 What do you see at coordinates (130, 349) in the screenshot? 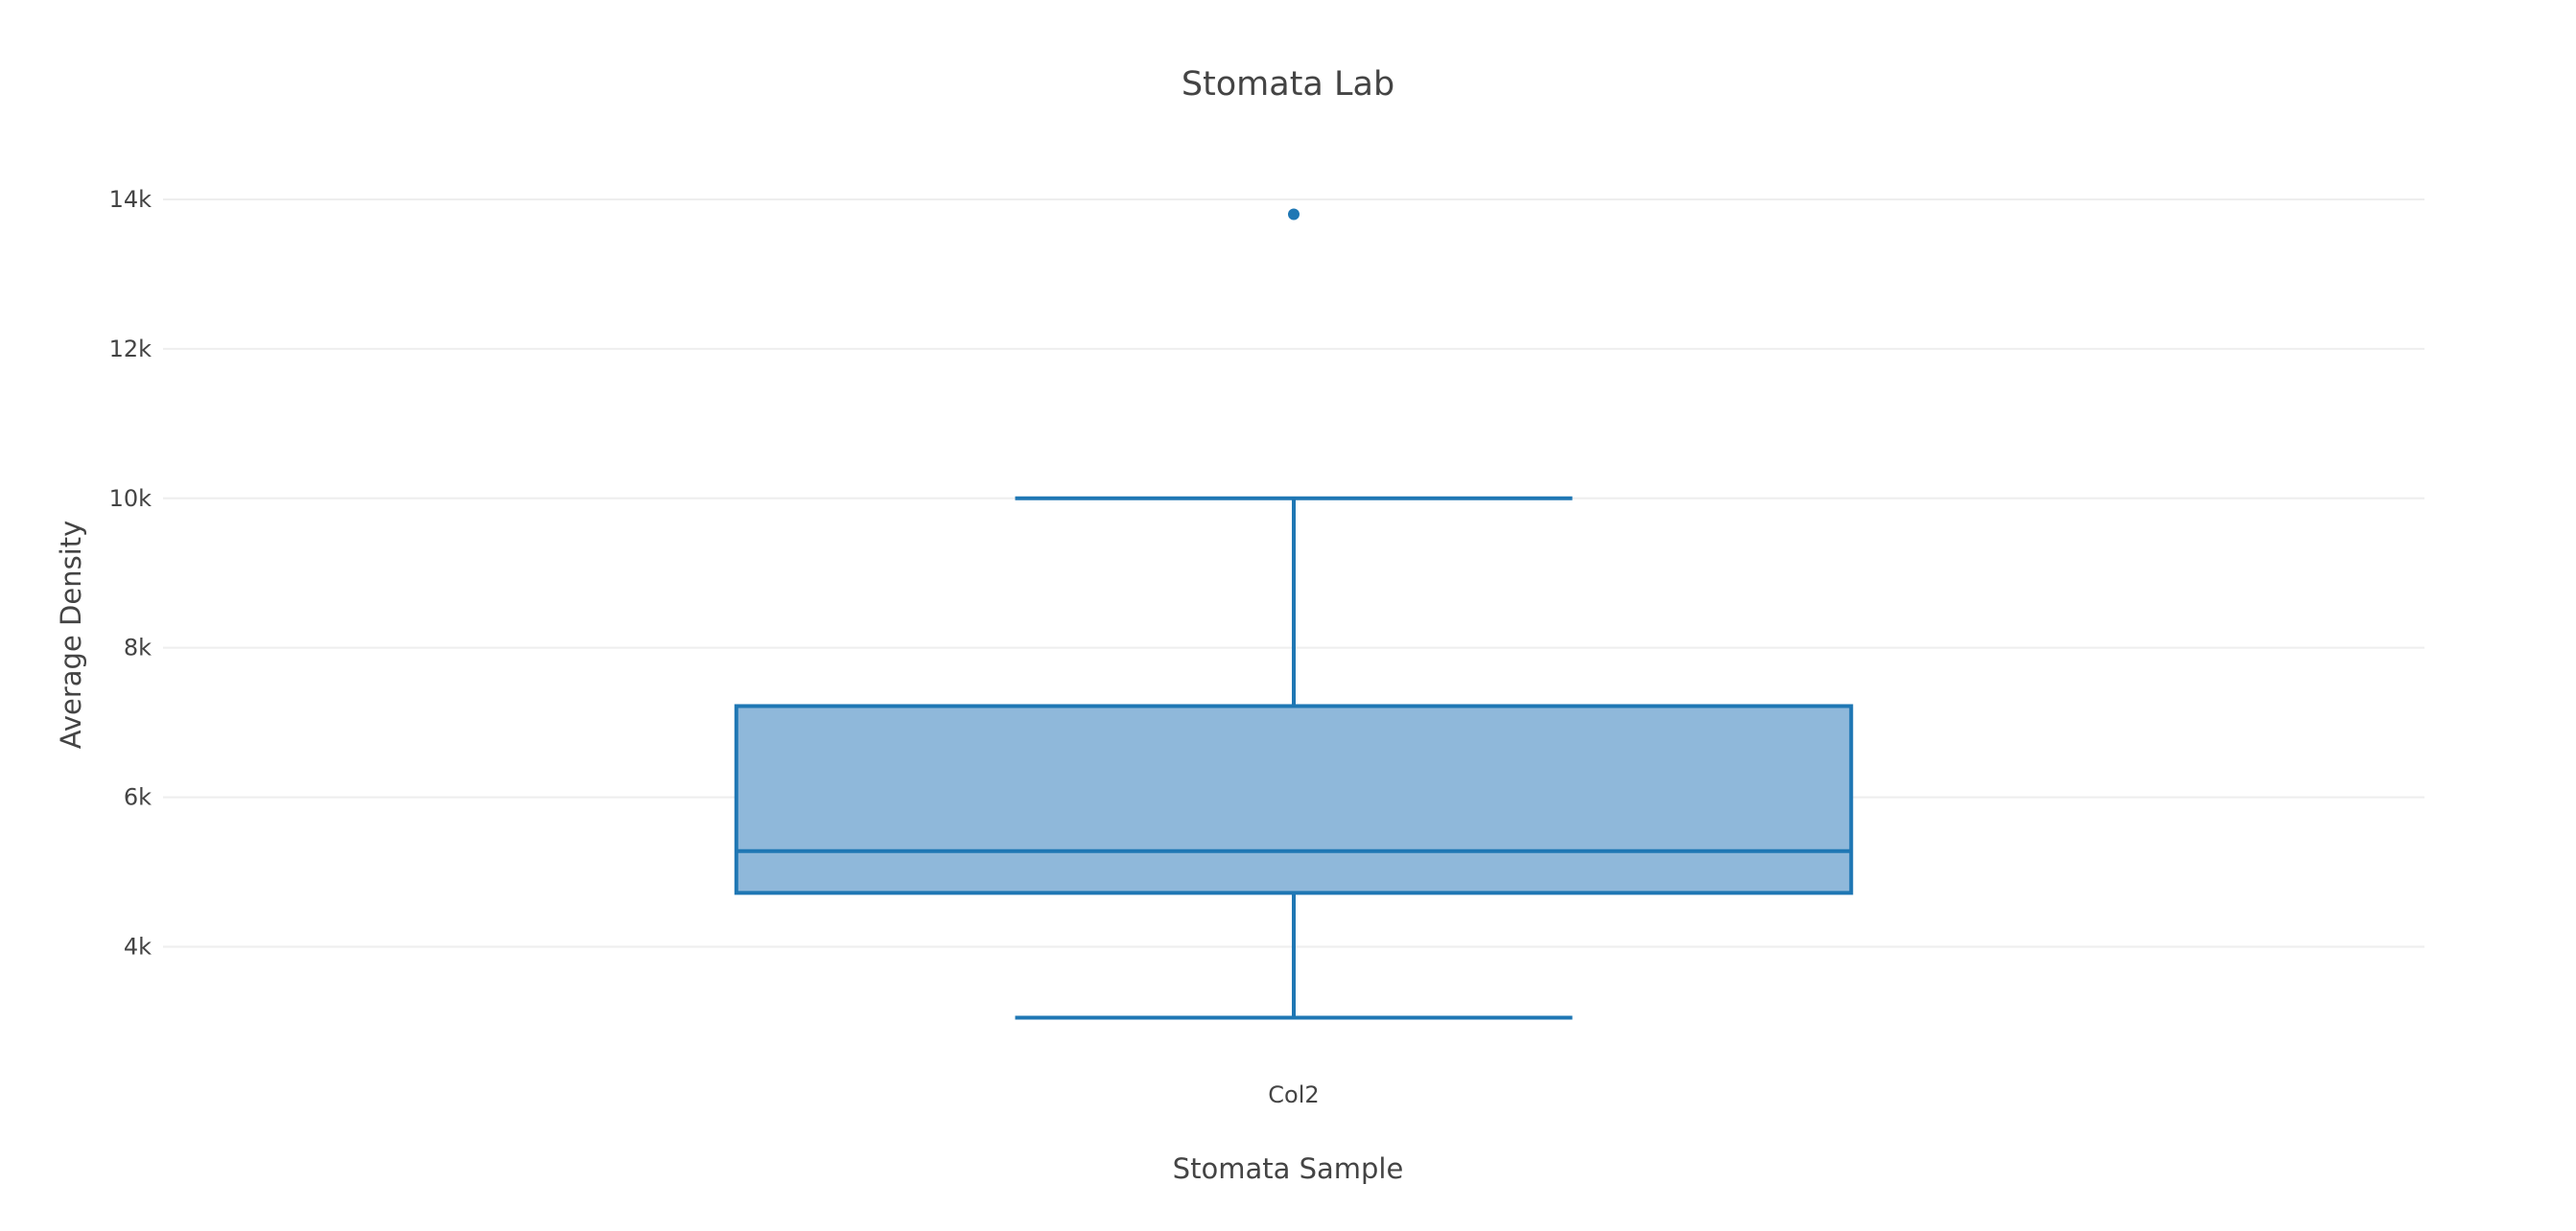
I see `y-tick-label: 12k` at bounding box center [130, 349].